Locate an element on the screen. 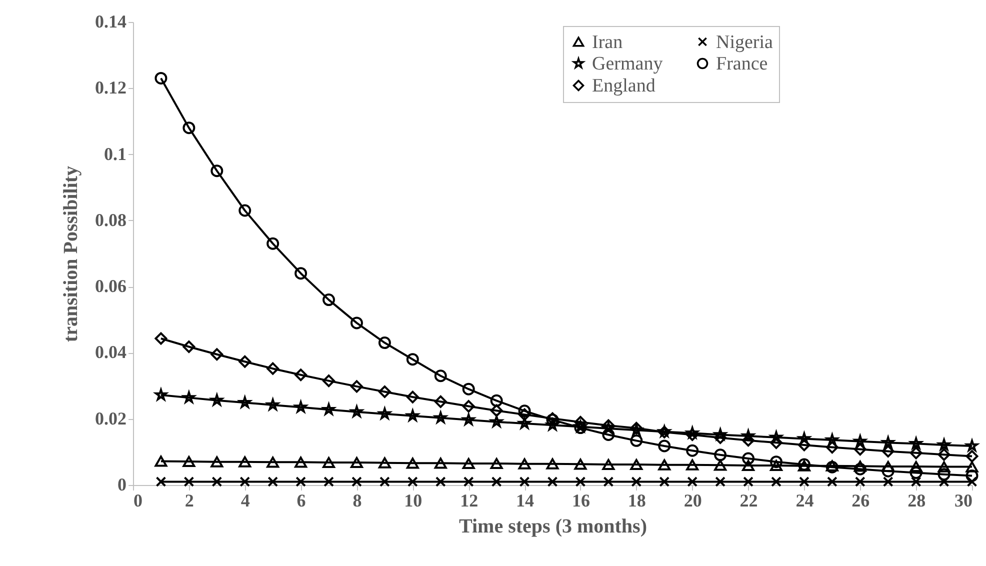  x-tick-label: 2 is located at coordinates (189, 500).